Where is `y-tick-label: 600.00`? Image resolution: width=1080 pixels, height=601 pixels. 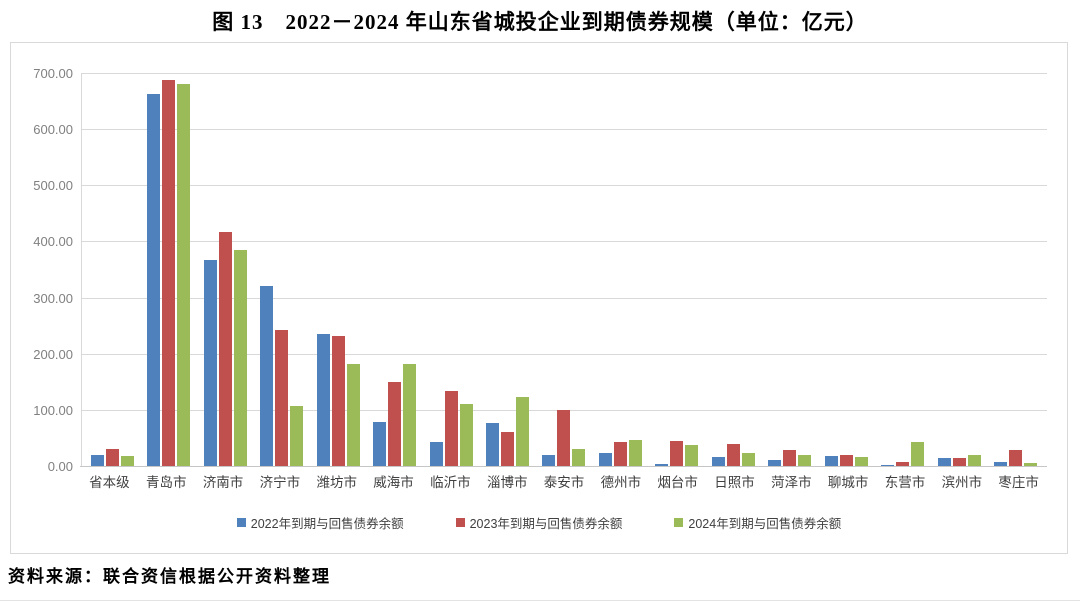
y-tick-label: 600.00 is located at coordinates (53, 130).